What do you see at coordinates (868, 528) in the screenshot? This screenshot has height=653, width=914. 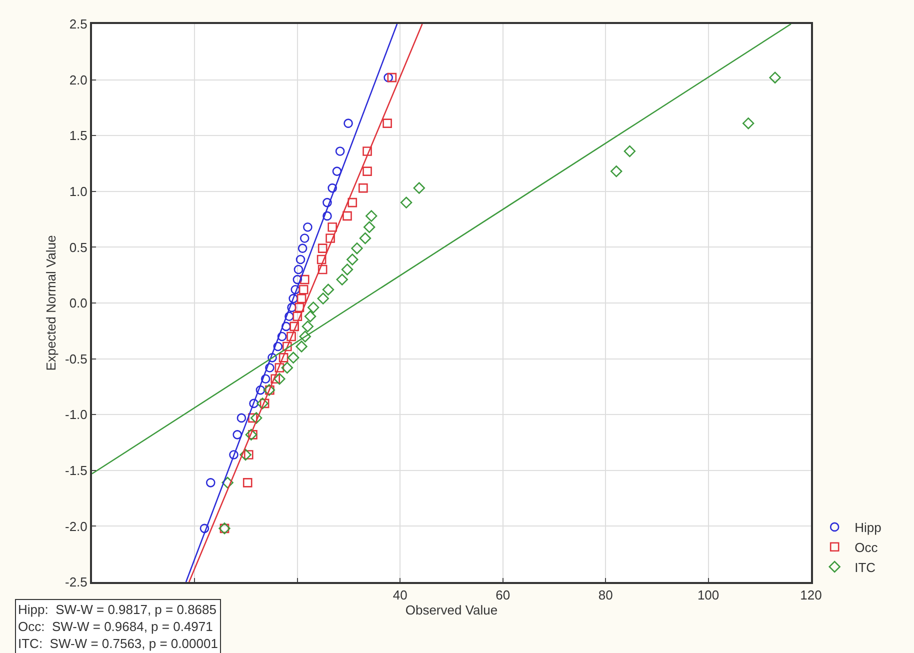 I see `legend-label: Hipp` at bounding box center [868, 528].